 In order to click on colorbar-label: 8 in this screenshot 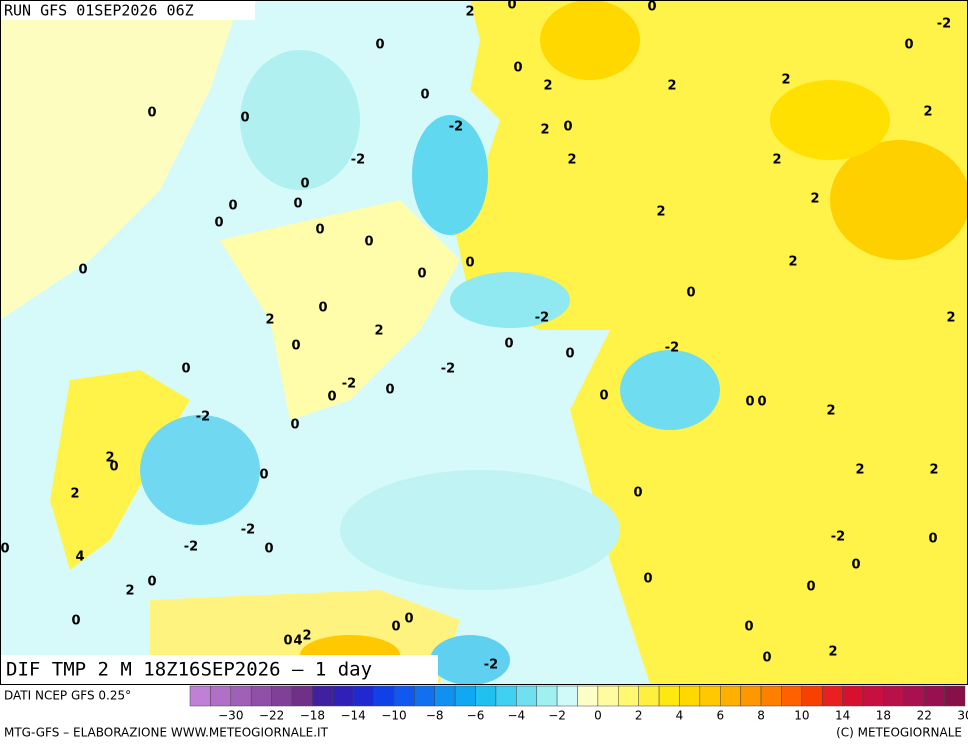, I will do `click(761, 716)`.